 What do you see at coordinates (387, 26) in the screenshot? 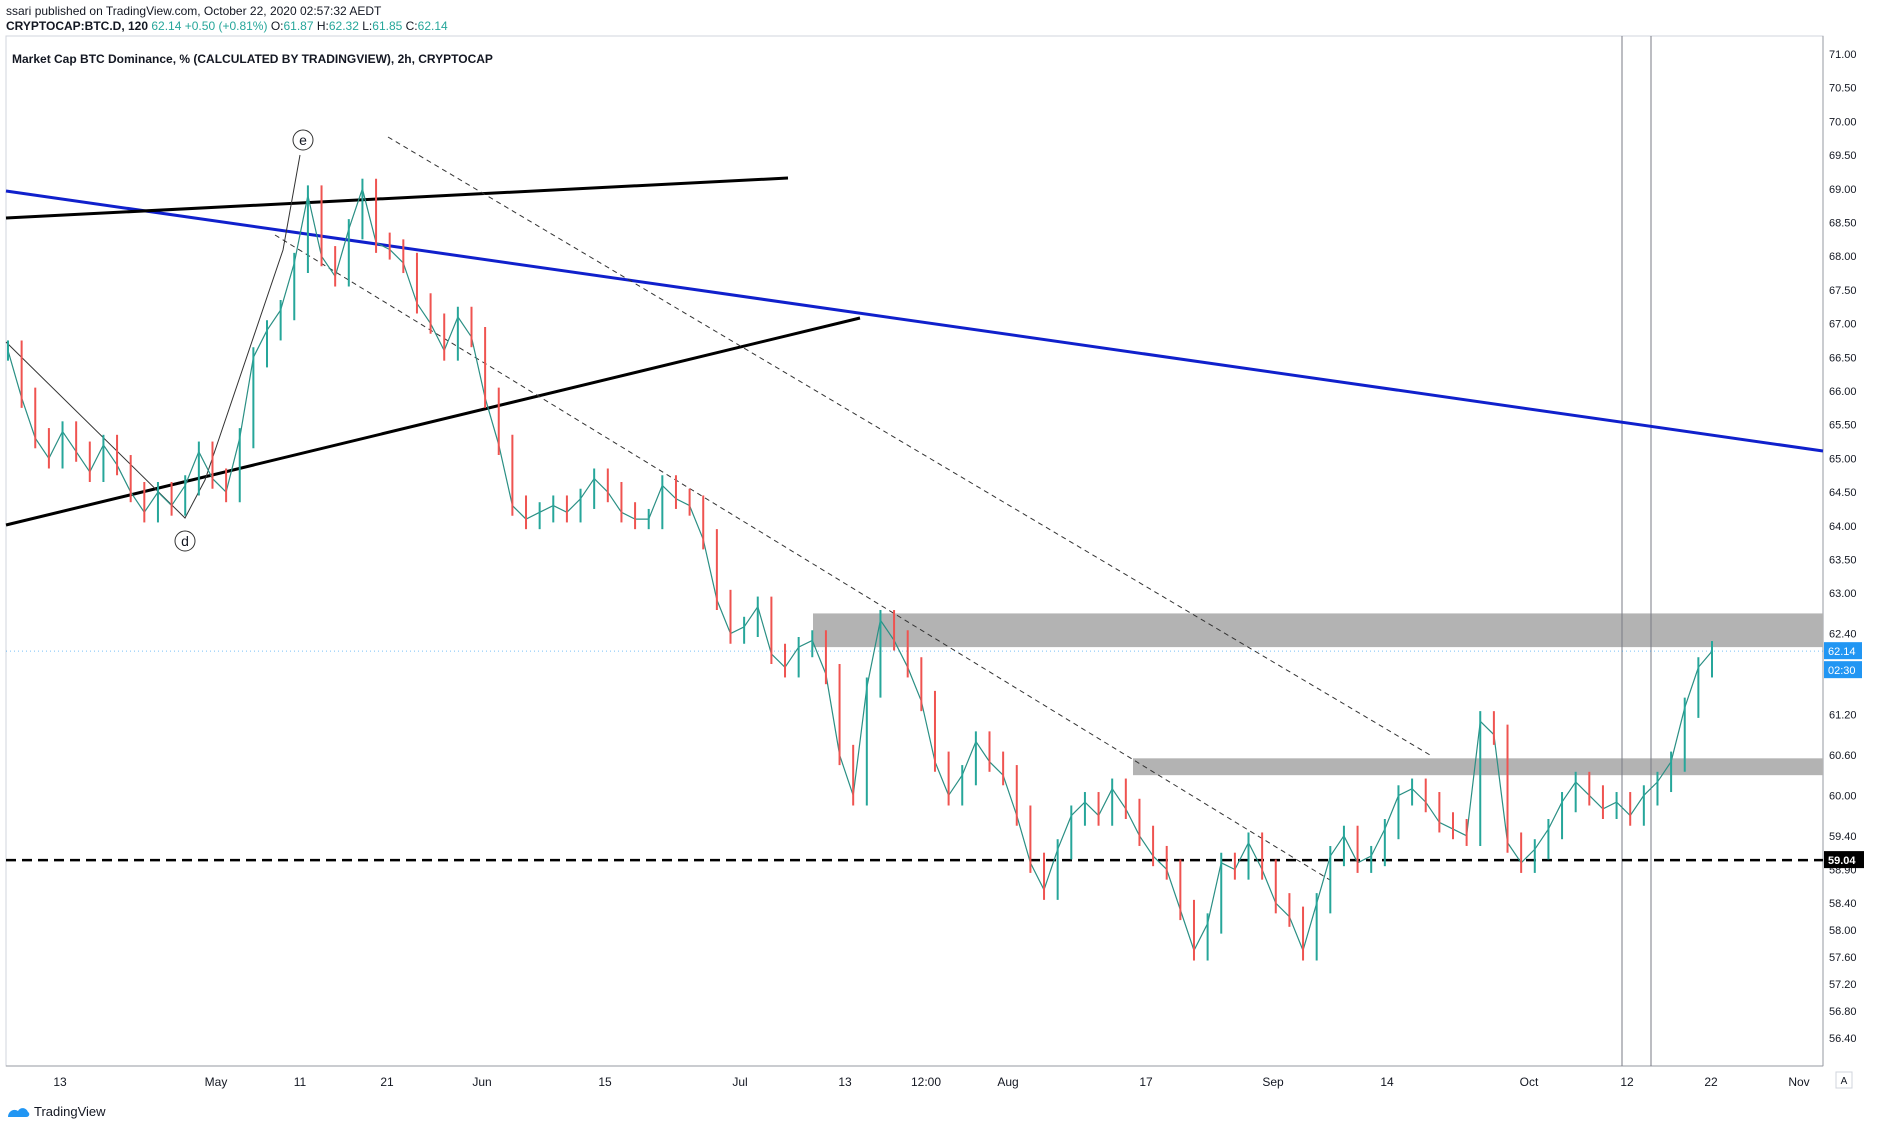
I see `low-value: 61.85` at bounding box center [387, 26].